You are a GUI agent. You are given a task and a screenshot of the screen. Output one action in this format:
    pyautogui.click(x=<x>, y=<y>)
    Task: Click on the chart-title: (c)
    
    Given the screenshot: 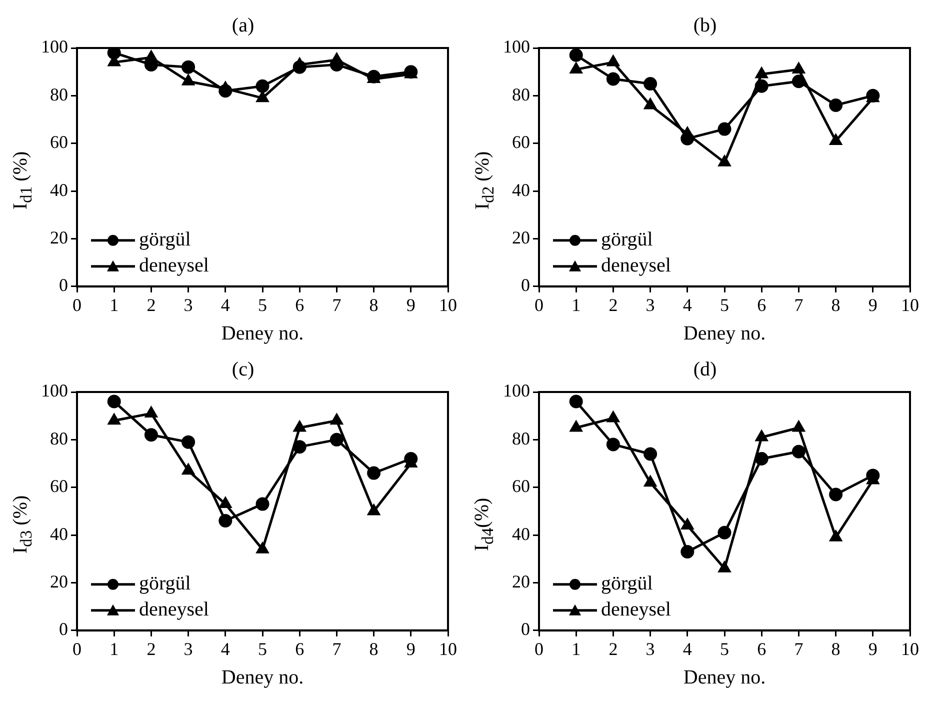 What is the action you would take?
    pyautogui.click(x=243, y=369)
    